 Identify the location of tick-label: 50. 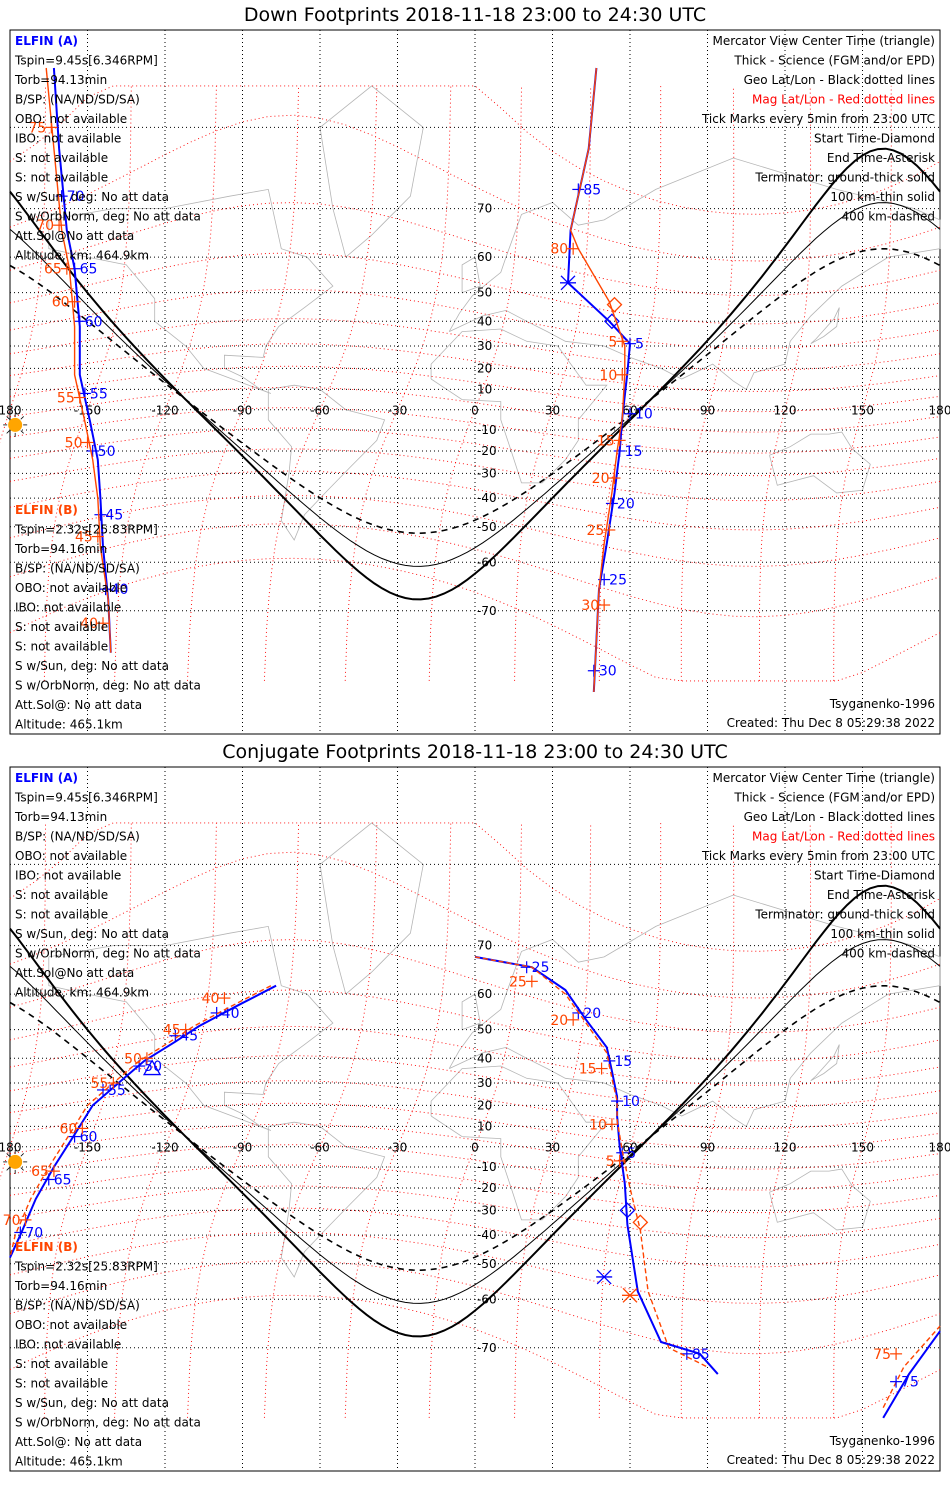
(133, 1059).